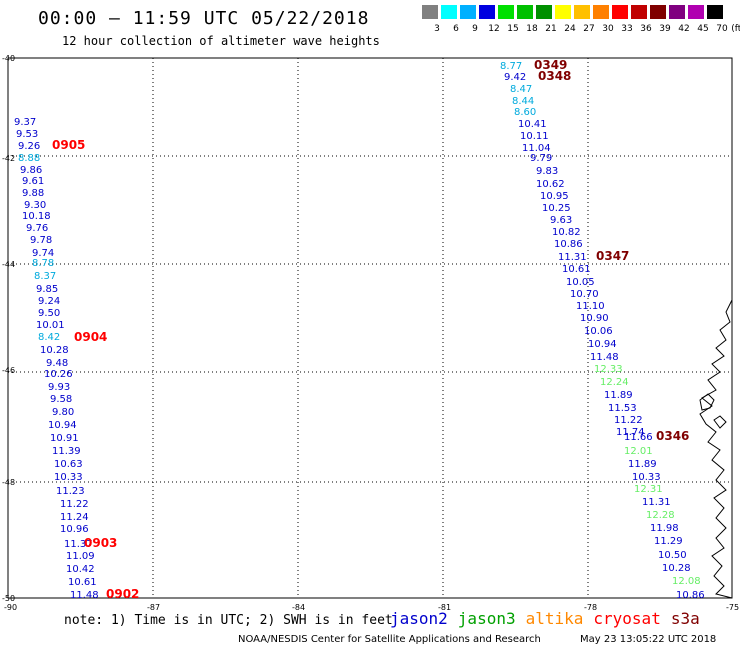 The width and height of the screenshot is (740, 650). What do you see at coordinates (630, 432) in the screenshot?
I see `wave-height-value: 11.74` at bounding box center [630, 432].